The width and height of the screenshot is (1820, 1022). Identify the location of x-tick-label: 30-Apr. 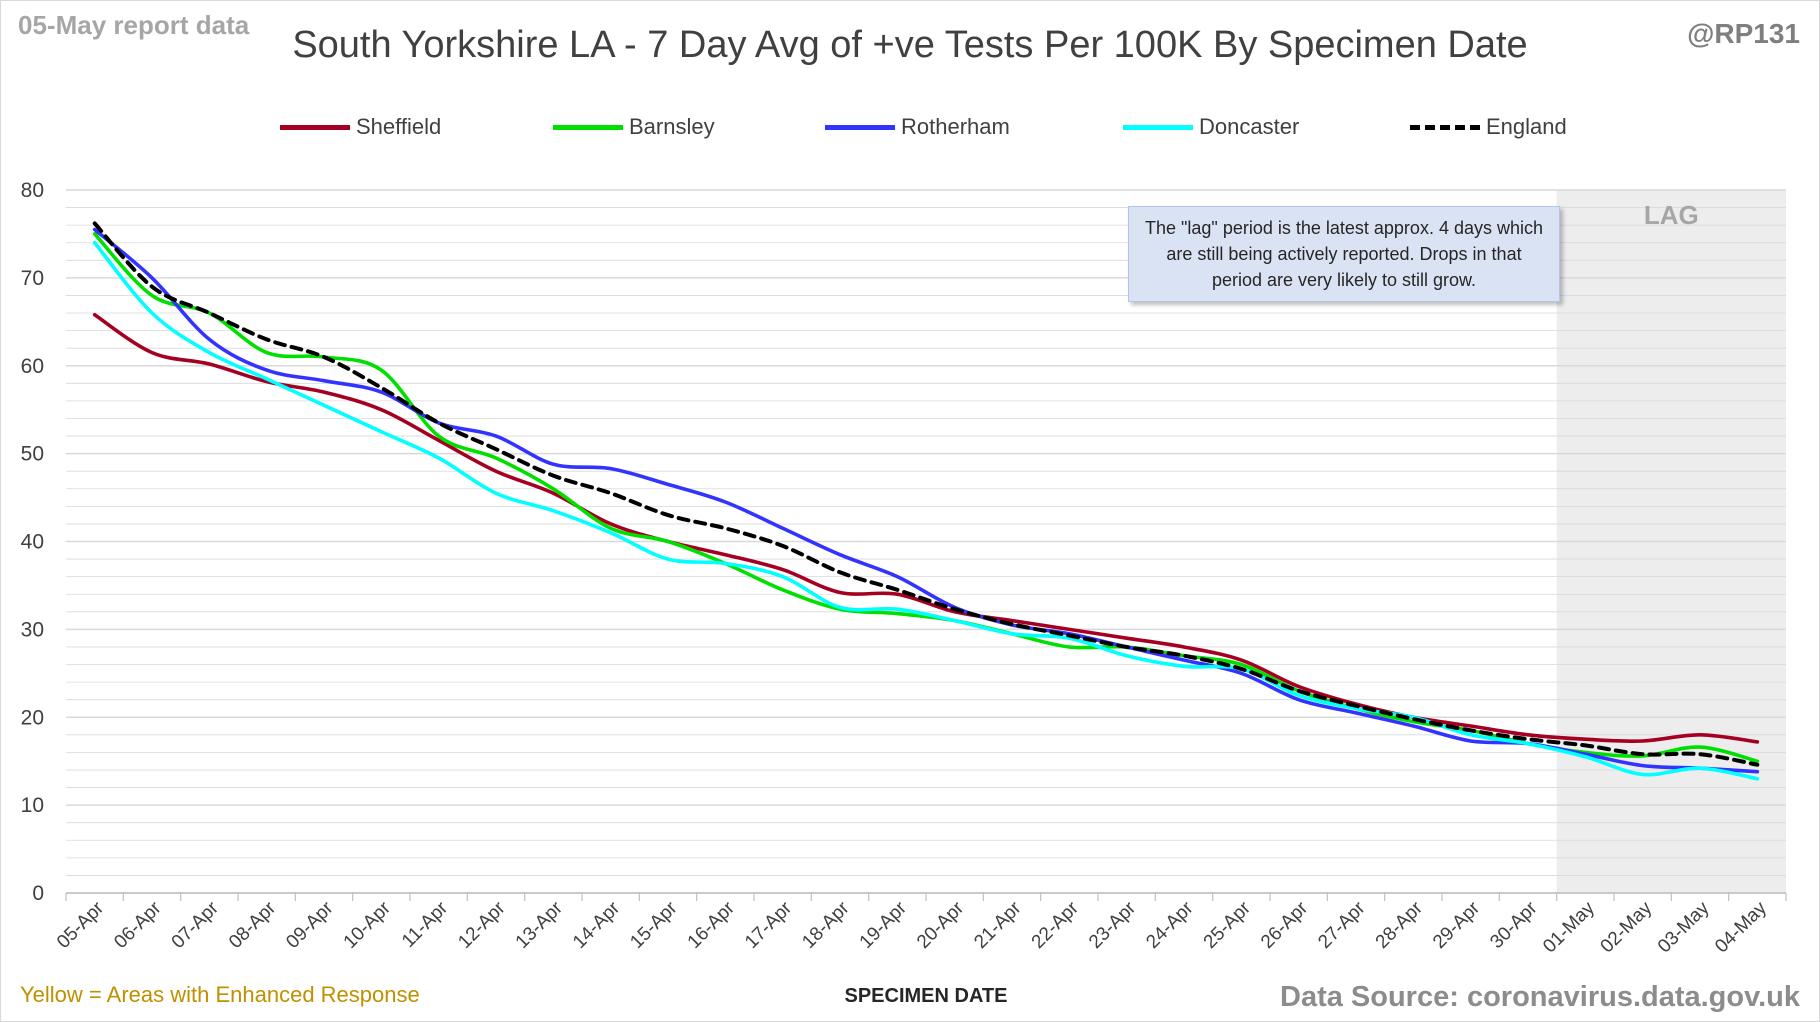
(1514, 925).